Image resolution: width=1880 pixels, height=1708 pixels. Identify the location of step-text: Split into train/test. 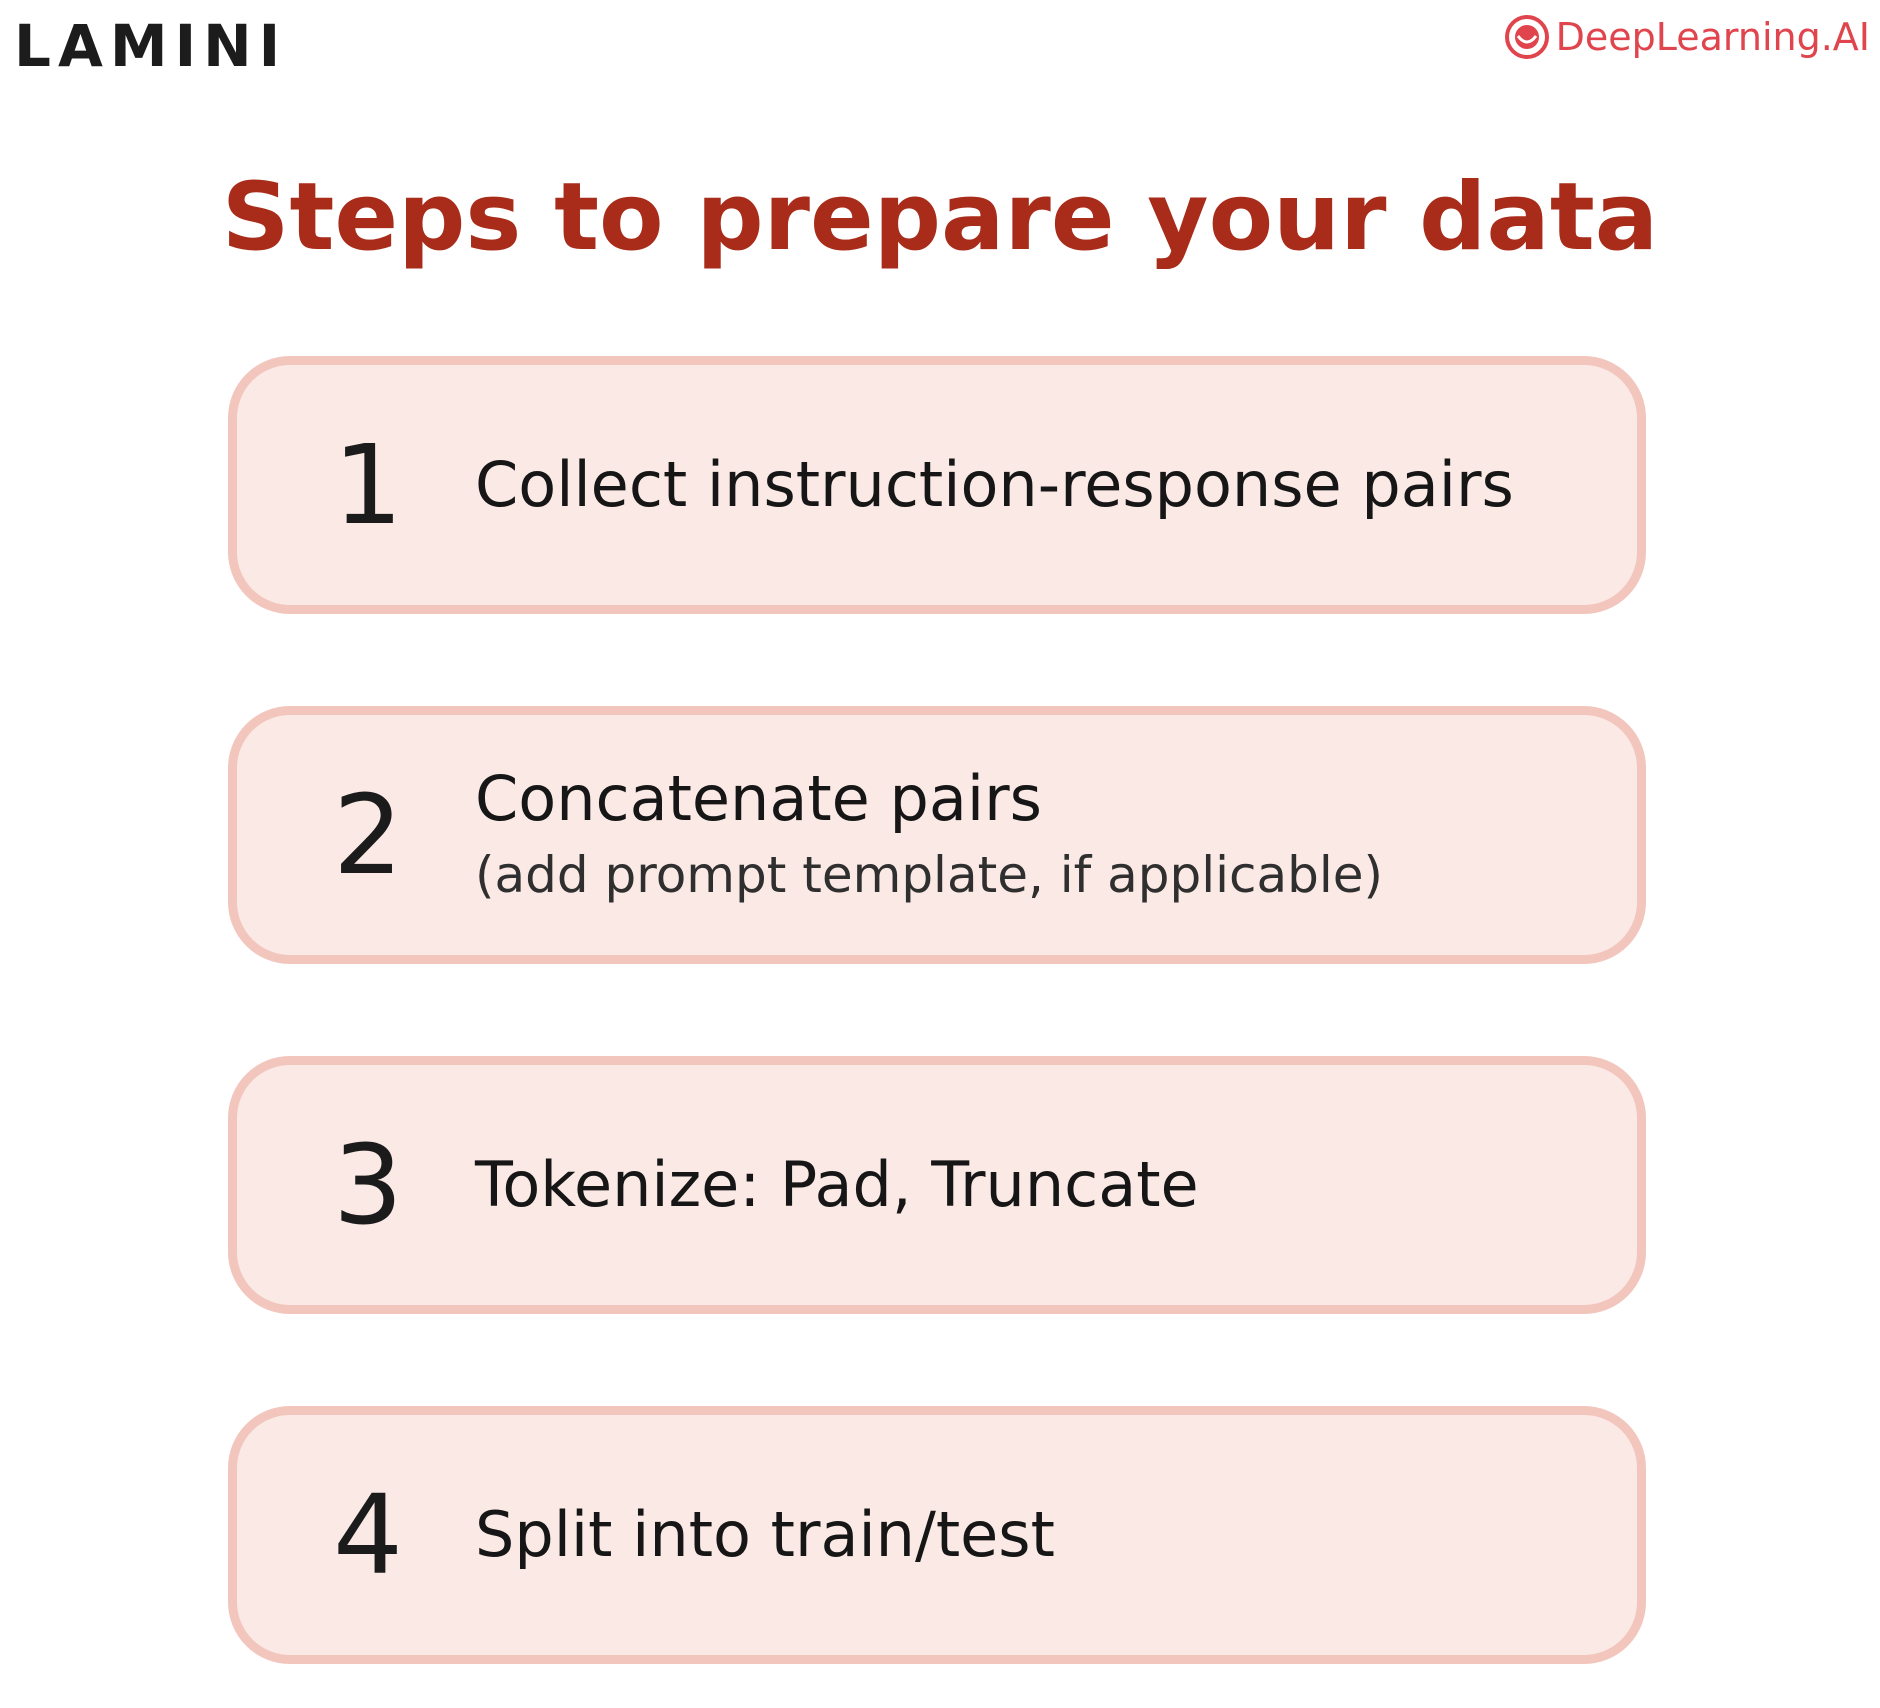
(765, 1535).